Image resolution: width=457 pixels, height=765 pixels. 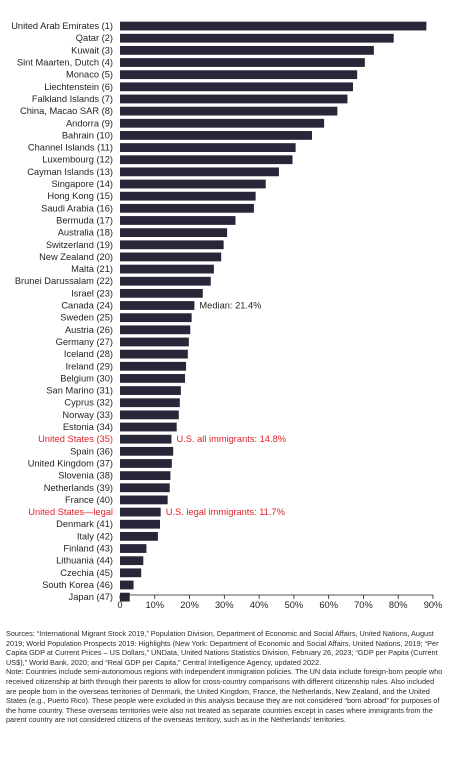 I want to click on category-label: United Kingdom (37), so click(x=70, y=463).